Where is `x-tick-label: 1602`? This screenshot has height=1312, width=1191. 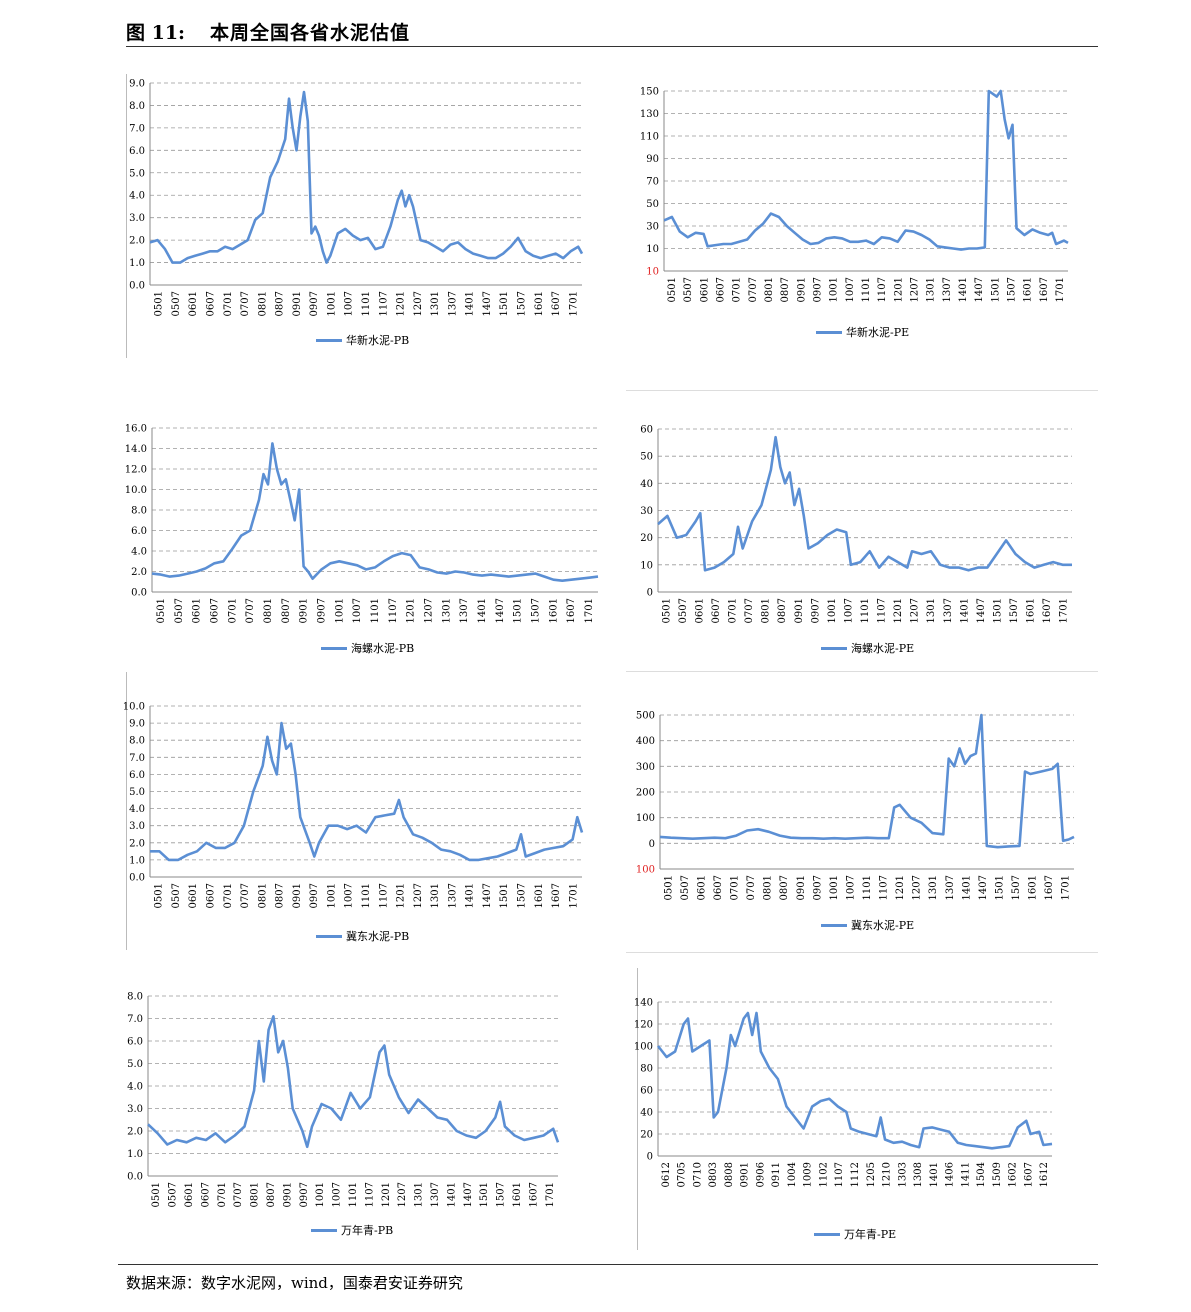 x-tick-label: 1602 is located at coordinates (1013, 1174).